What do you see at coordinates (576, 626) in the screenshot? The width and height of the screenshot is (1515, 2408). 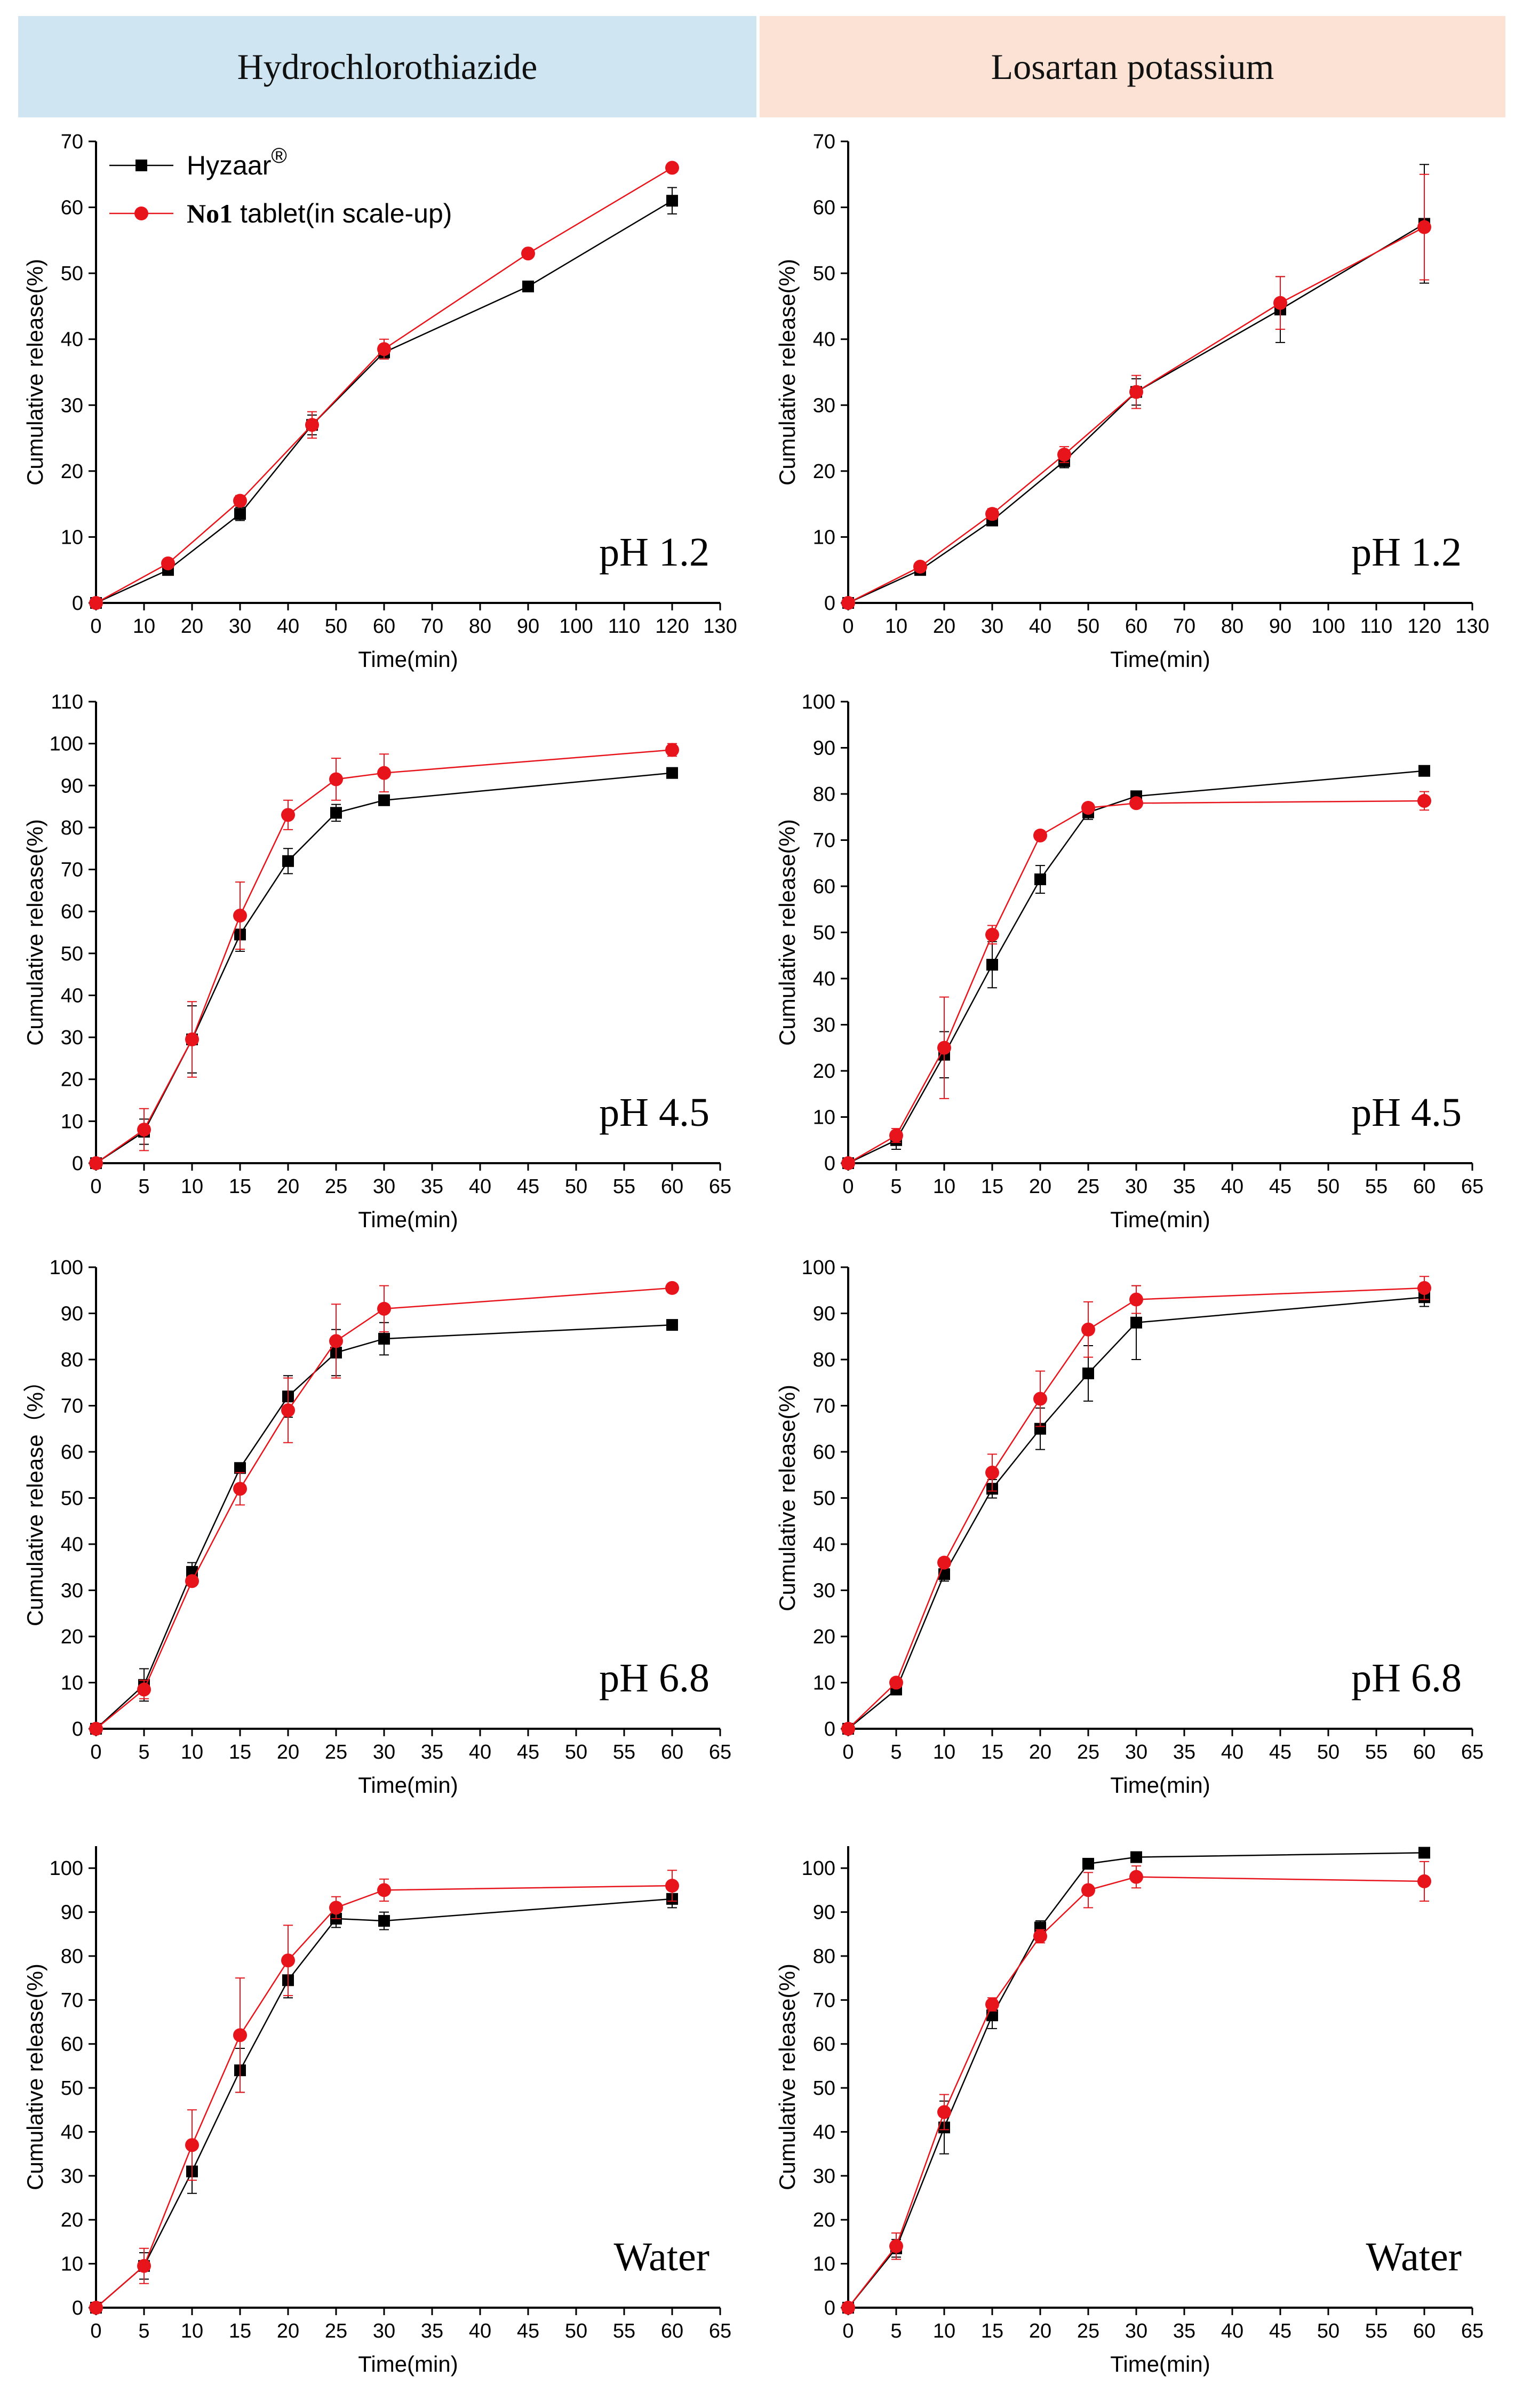 I see `x-tick-label: 100` at bounding box center [576, 626].